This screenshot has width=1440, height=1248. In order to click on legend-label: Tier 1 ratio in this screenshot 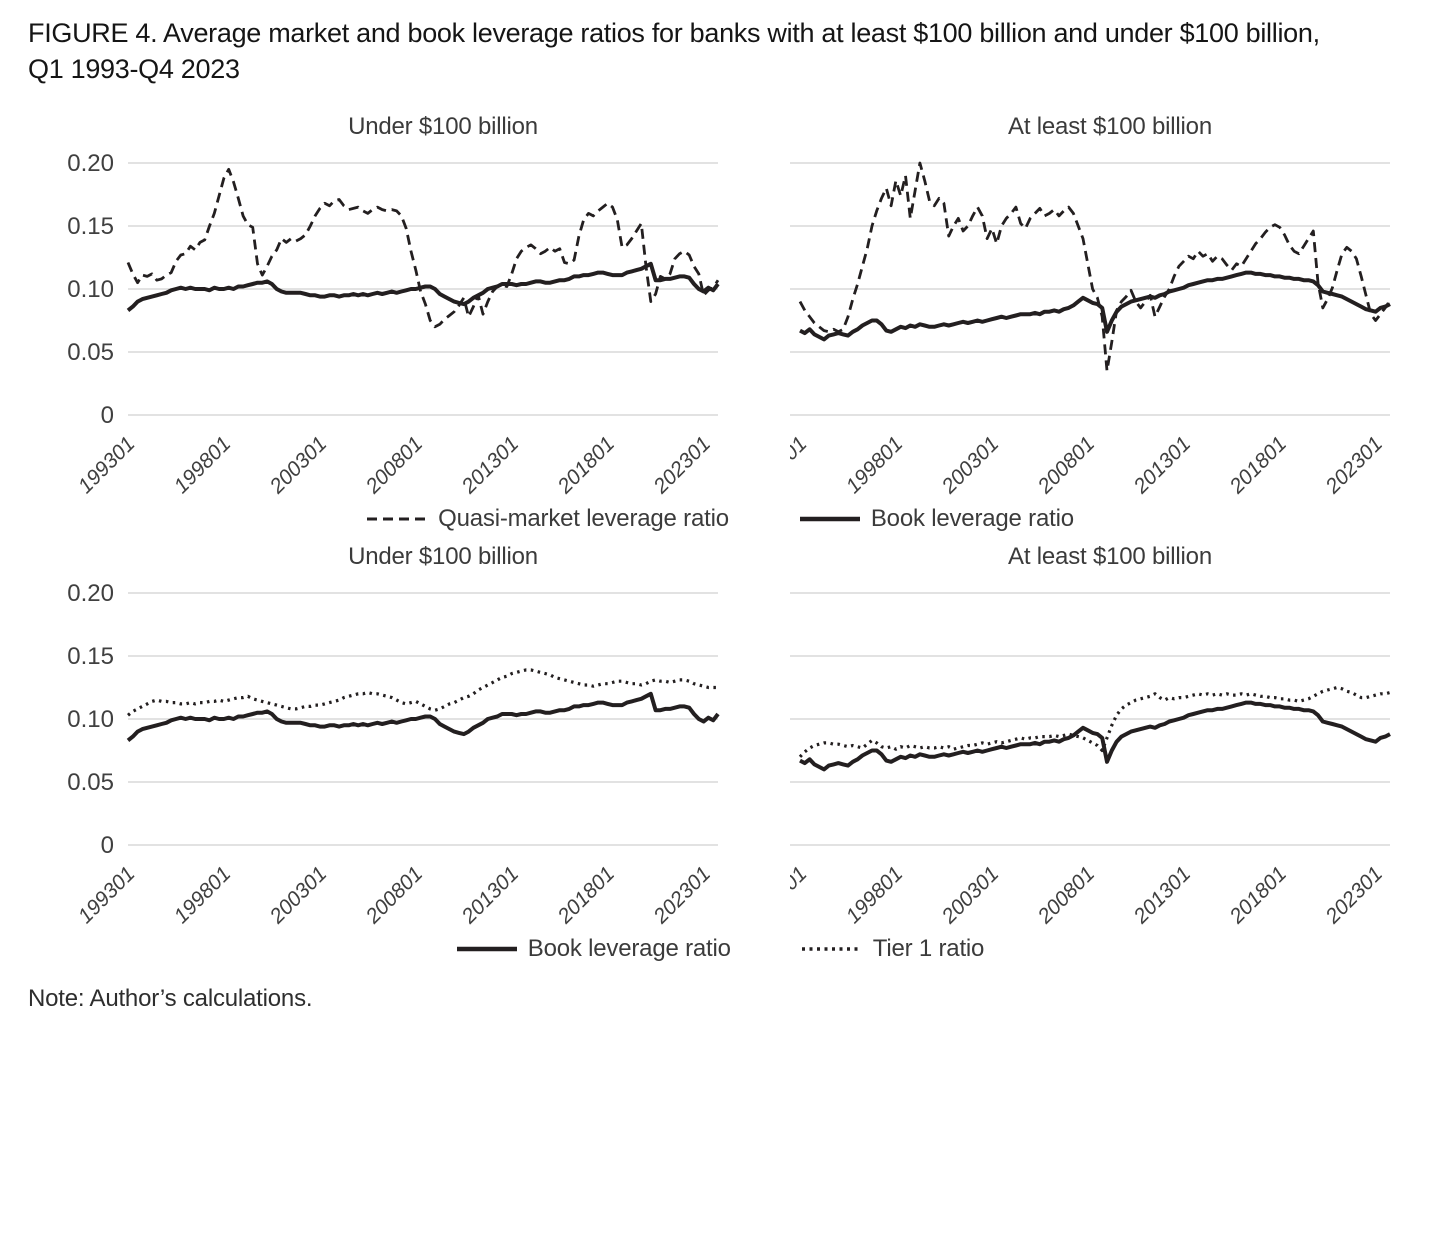, I will do `click(928, 949)`.